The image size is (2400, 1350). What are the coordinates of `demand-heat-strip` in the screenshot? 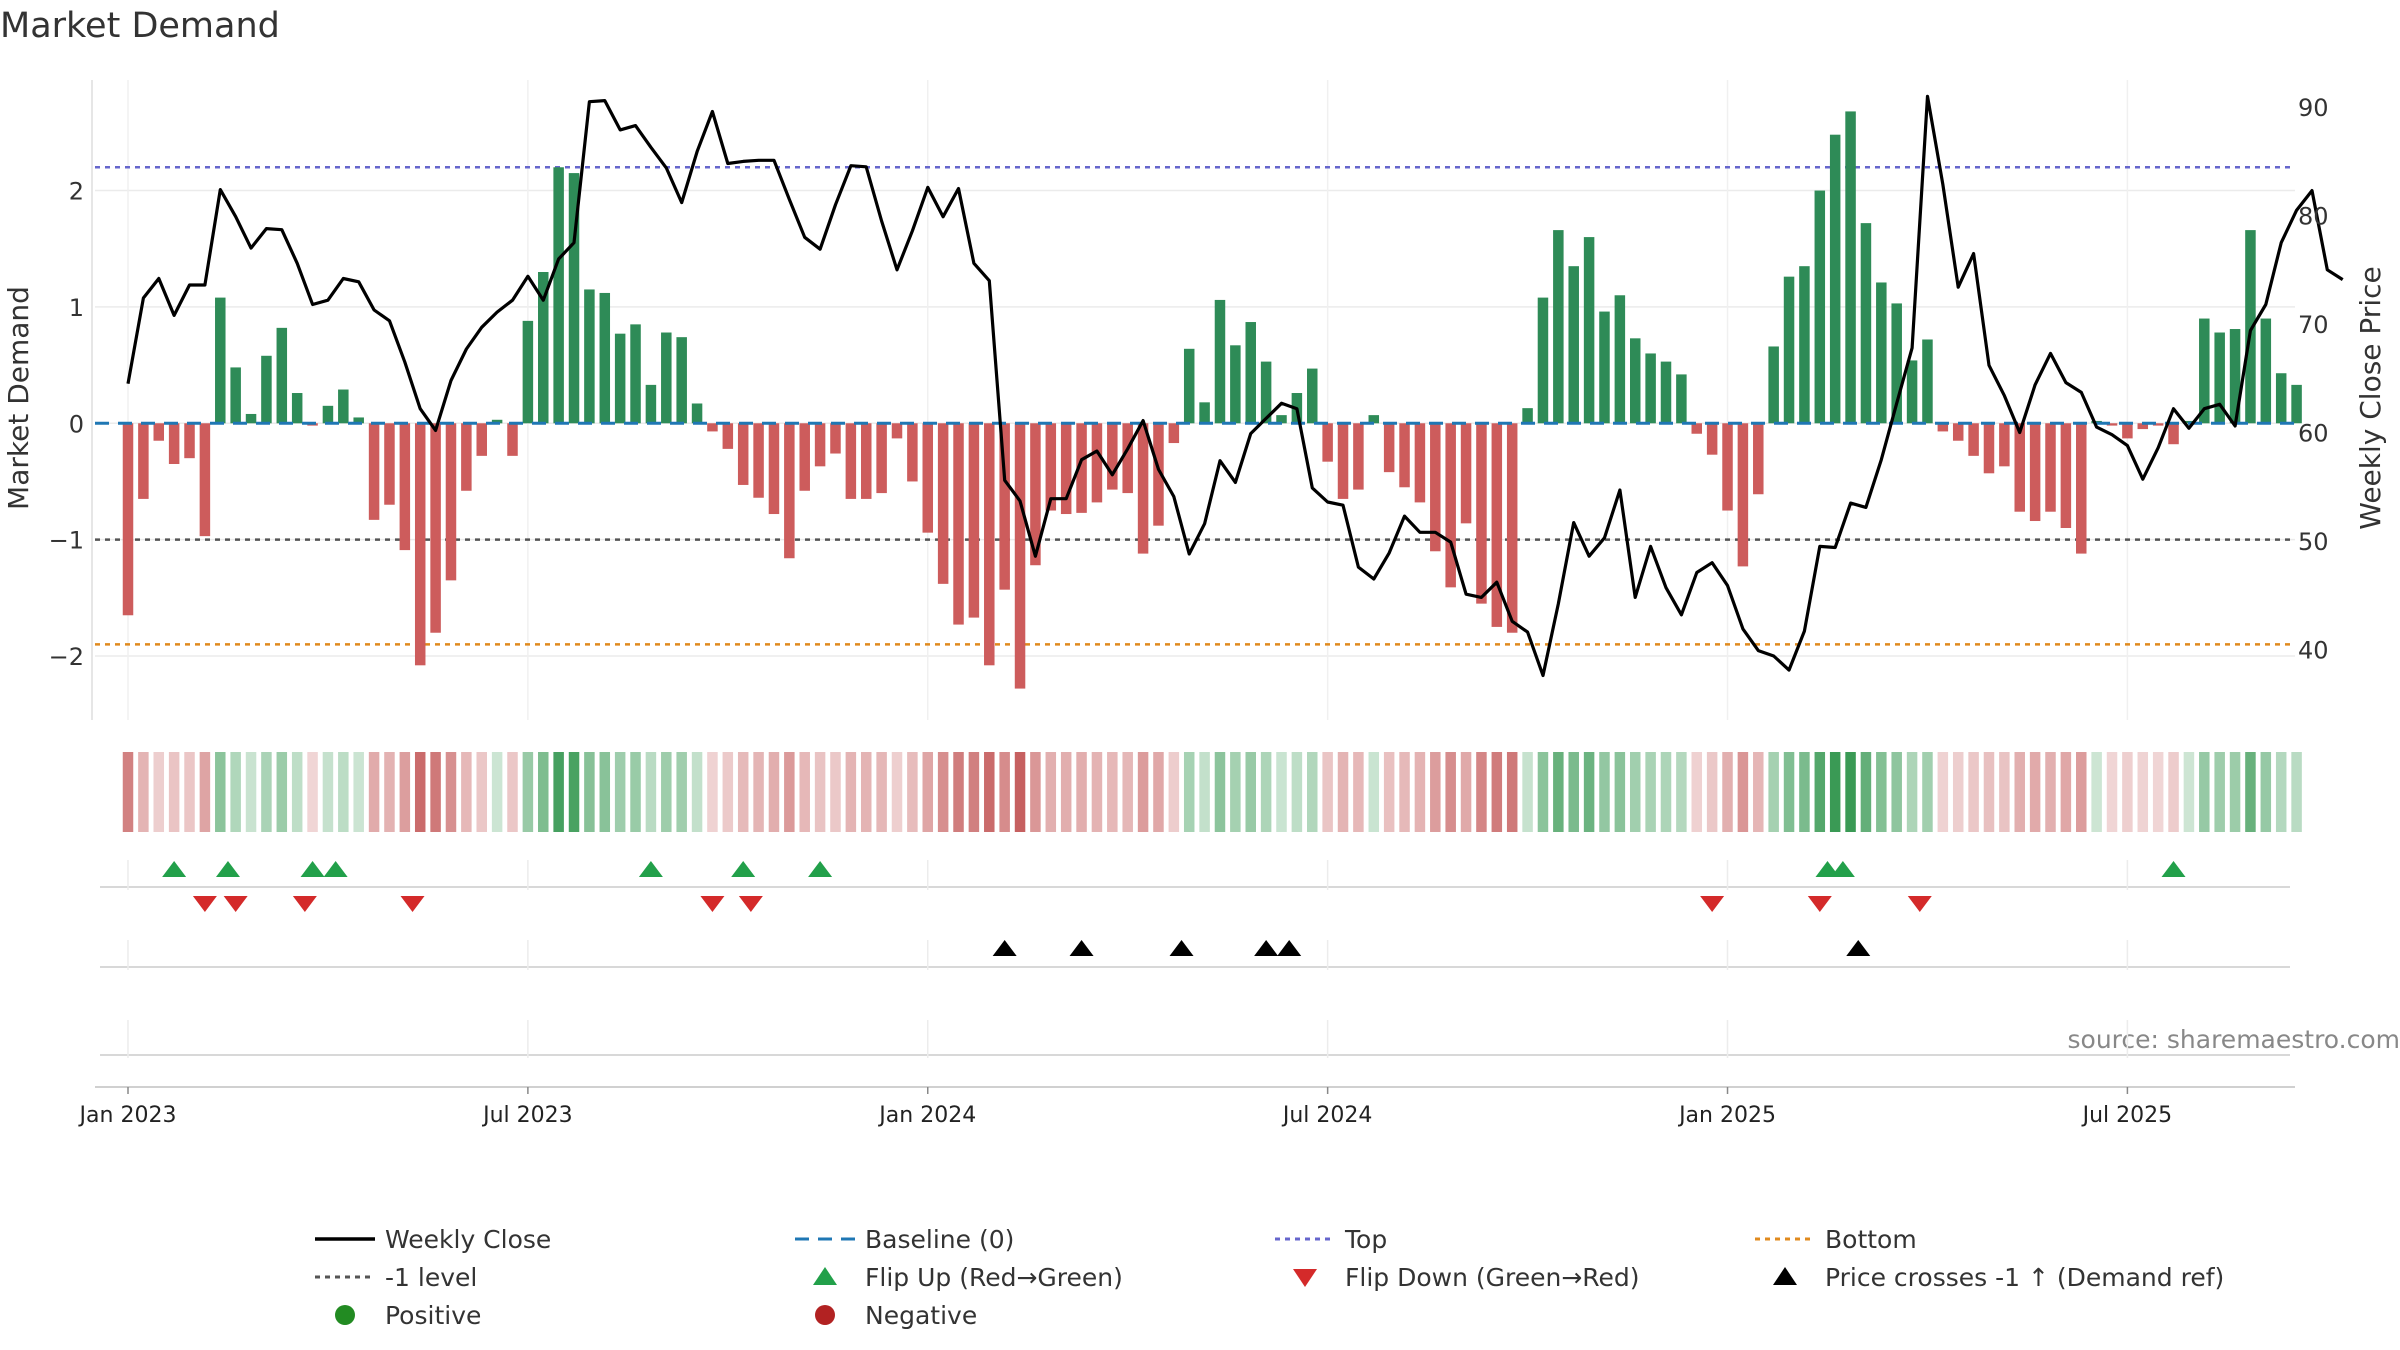 It's located at (1212, 792).